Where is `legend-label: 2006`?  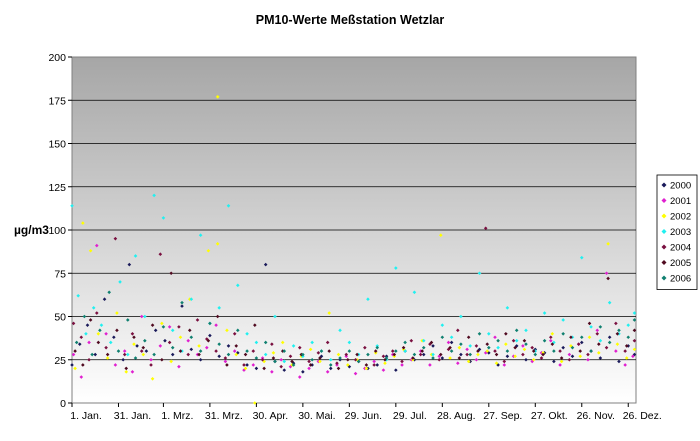 legend-label: 2006 is located at coordinates (680, 279).